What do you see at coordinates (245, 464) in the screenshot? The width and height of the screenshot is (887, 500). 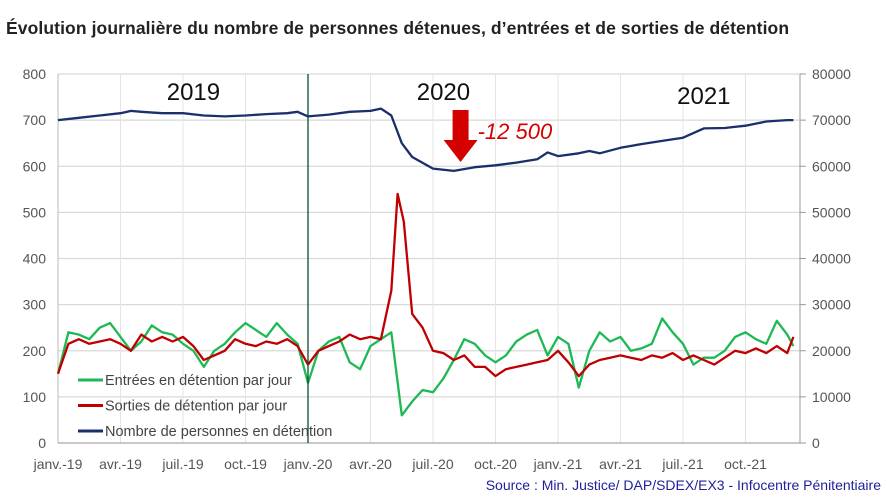 I see `x-tick-label: oct.-19` at bounding box center [245, 464].